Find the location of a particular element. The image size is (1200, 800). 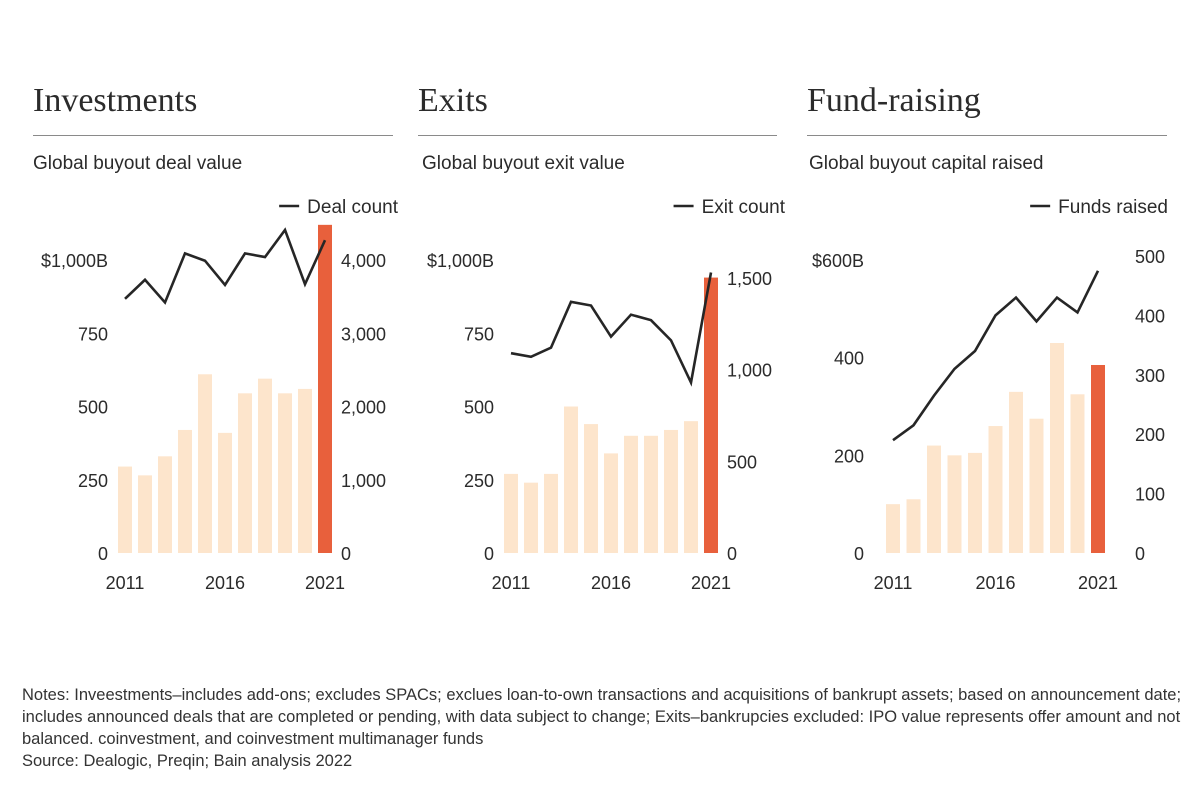

investments-divider is located at coordinates (213, 135).